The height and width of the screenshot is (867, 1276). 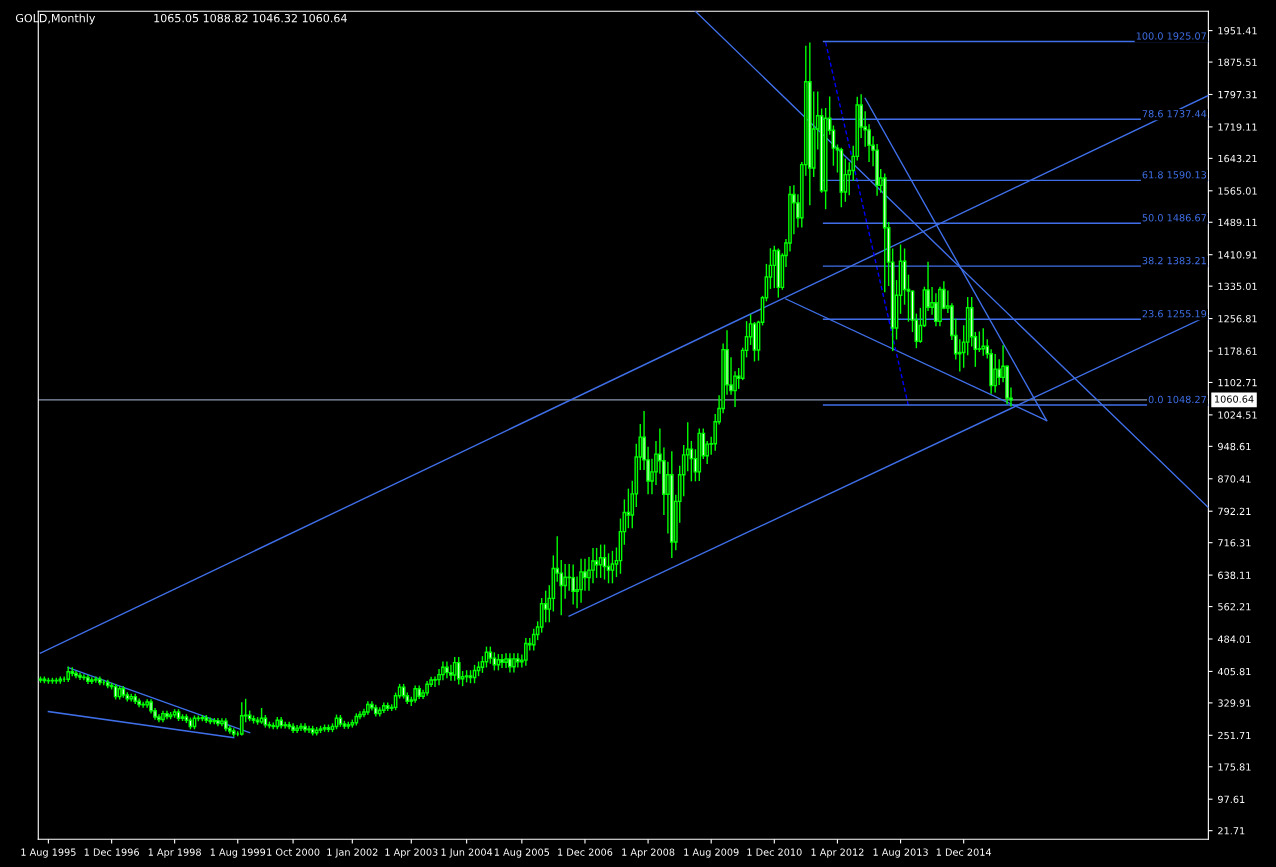 I want to click on y-tick-label: 97.61, so click(x=1231, y=799).